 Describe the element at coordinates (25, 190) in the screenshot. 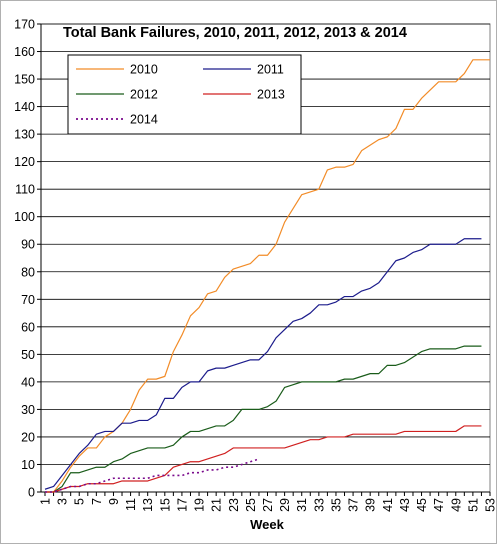

I see `y-tick-label: 110` at that location.